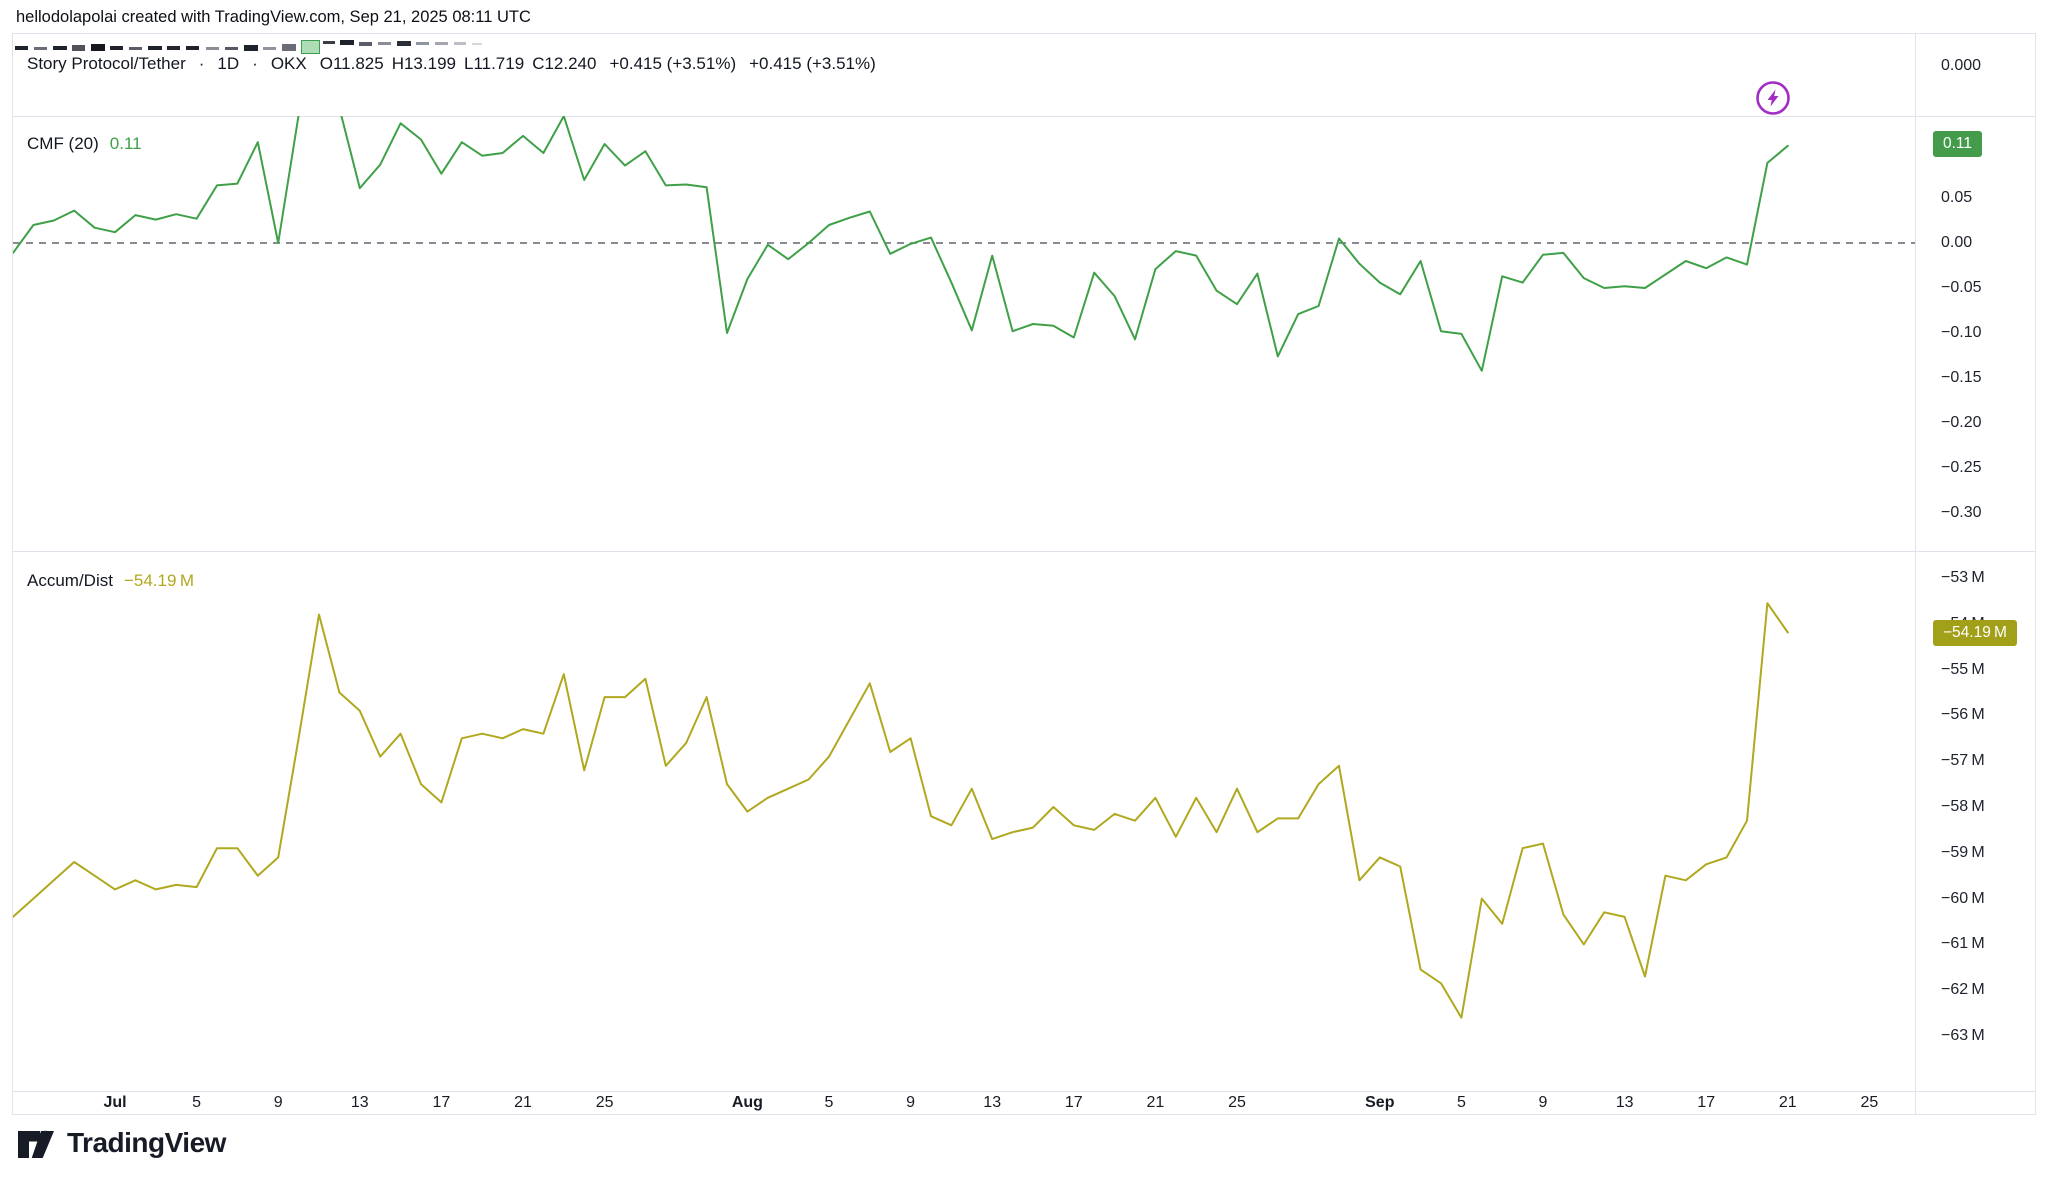 The height and width of the screenshot is (1189, 2048). What do you see at coordinates (310, 47) in the screenshot?
I see `candle-up` at bounding box center [310, 47].